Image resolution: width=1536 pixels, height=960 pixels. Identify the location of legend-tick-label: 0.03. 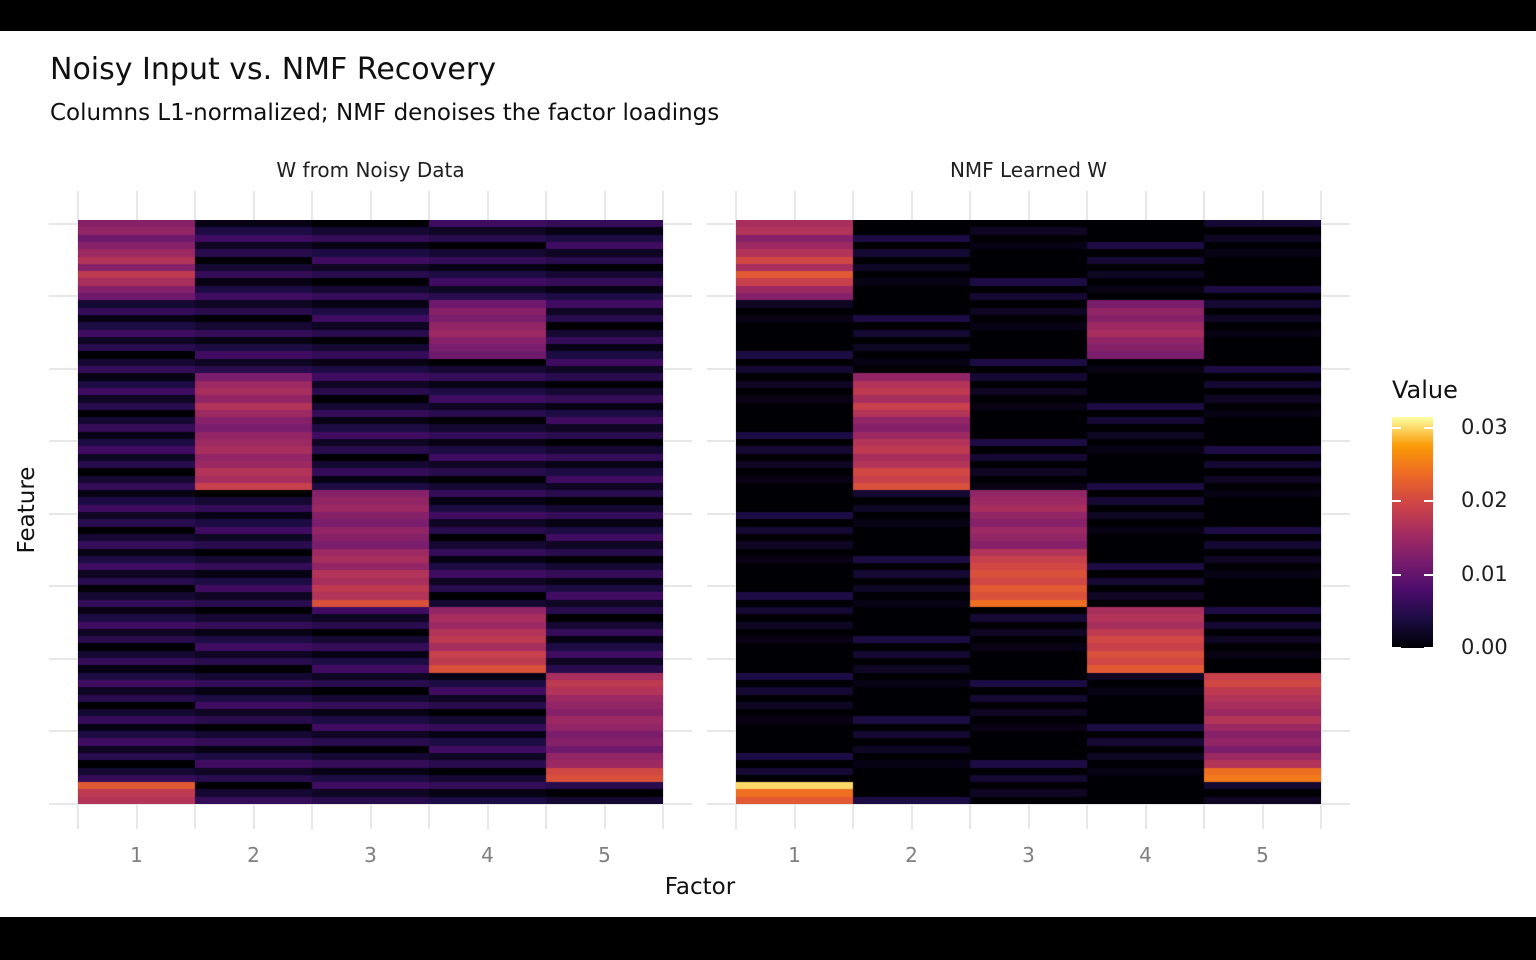
(1484, 427).